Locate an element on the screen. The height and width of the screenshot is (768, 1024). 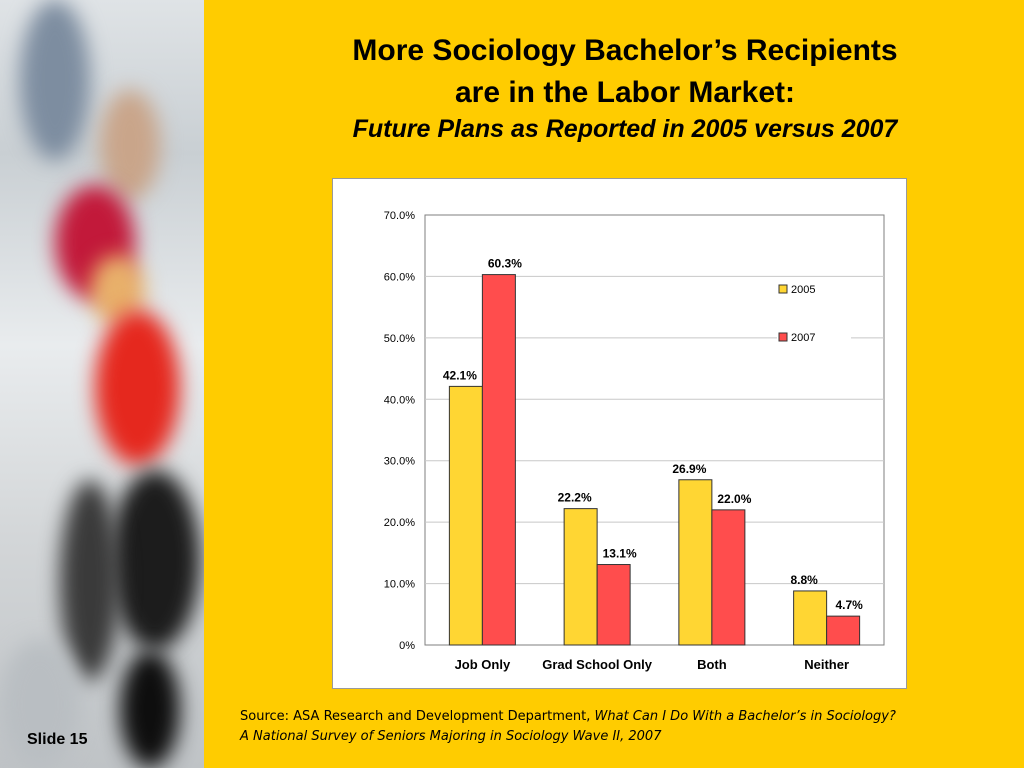
x-tick-label: Grad School Only is located at coordinates (597, 664).